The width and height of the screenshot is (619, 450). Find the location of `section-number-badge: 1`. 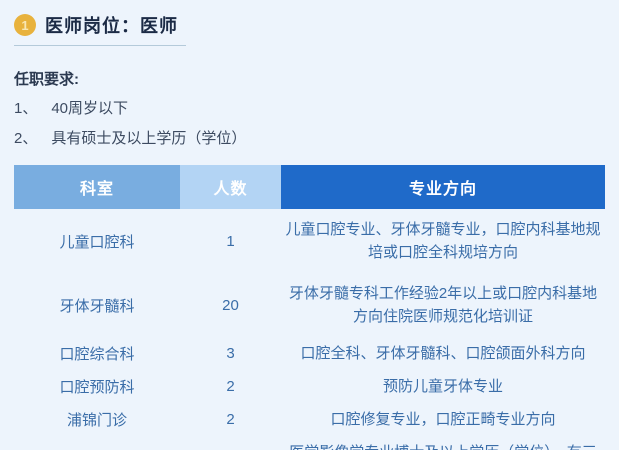

section-number-badge: 1 is located at coordinates (25, 25).